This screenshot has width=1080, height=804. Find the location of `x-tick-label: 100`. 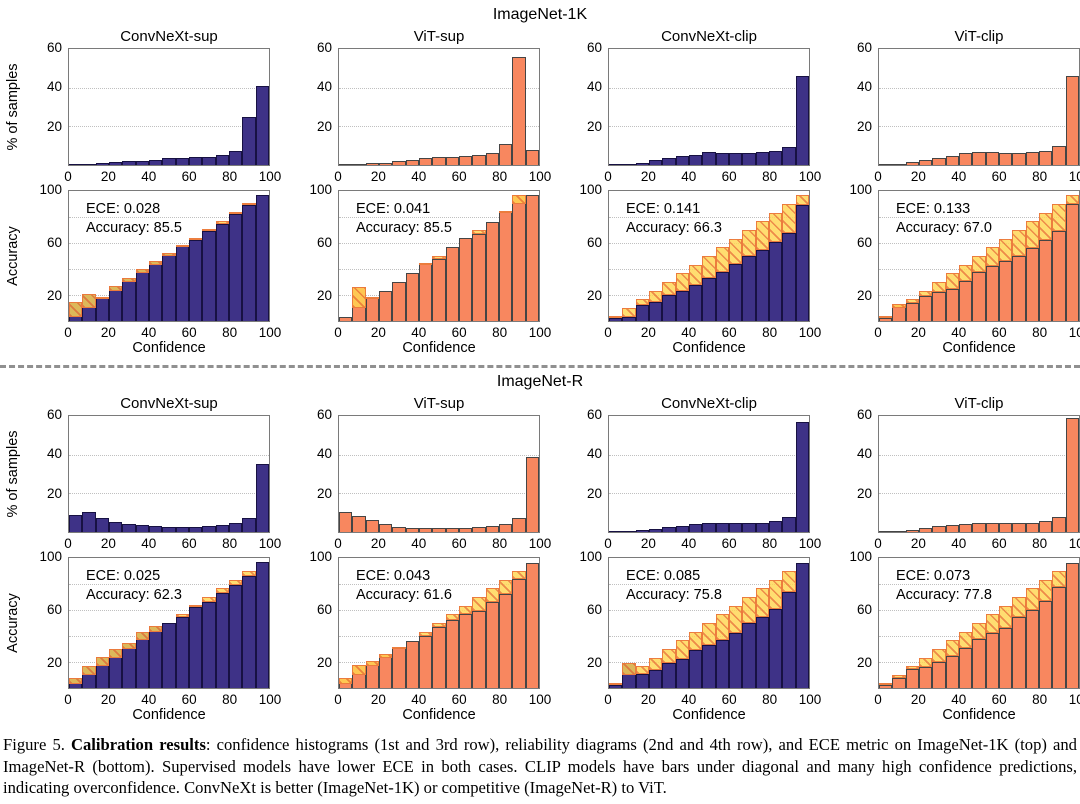

x-tick-label: 100 is located at coordinates (270, 699).